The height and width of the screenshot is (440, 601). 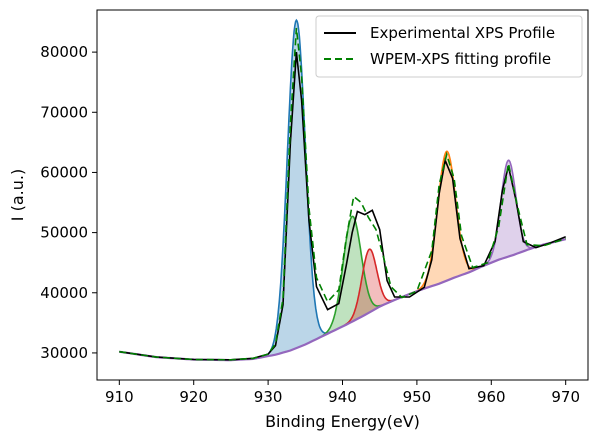 I want to click on x-tick-label: 920, so click(x=193, y=397).